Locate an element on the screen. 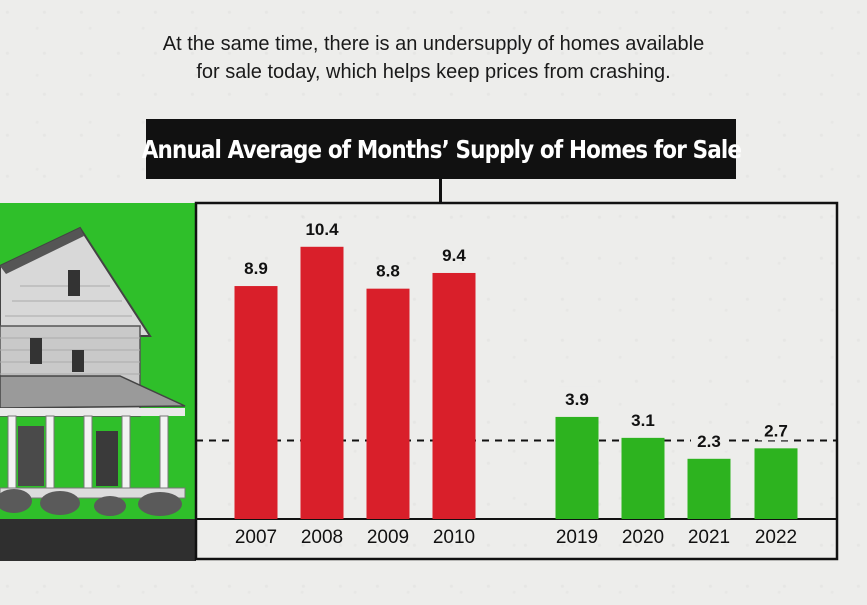 This screenshot has height=605, width=867. x-tick-label-2022: 2022 is located at coordinates (776, 537).